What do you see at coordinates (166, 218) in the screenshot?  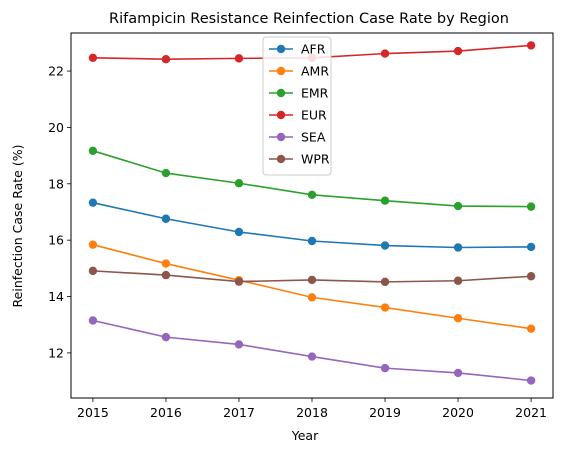 I see `data-point-afr-2016` at bounding box center [166, 218].